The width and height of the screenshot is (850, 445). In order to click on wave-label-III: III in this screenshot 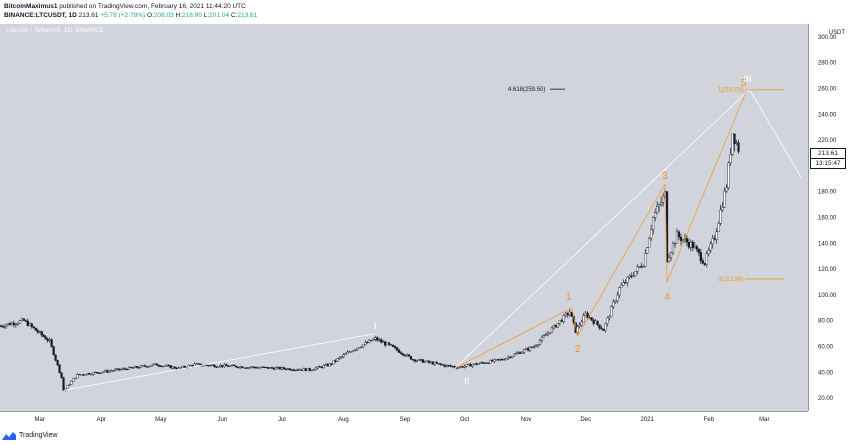, I will do `click(747, 80)`.